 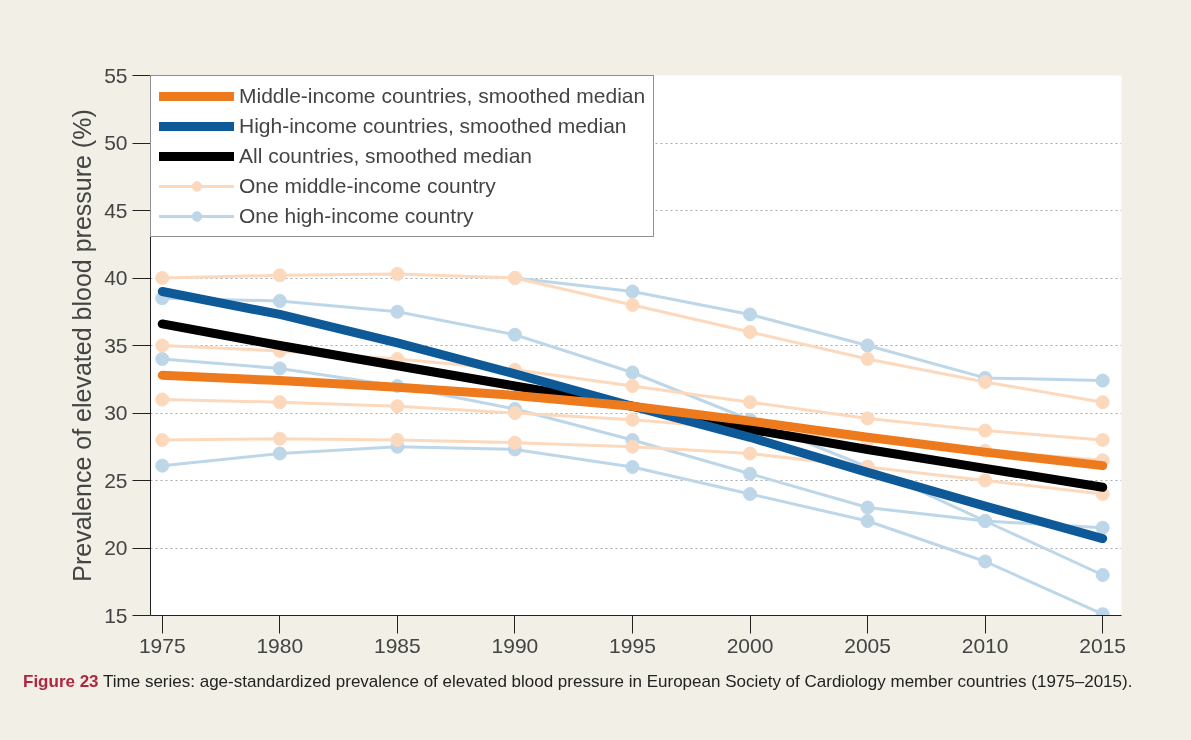 I want to click on x-tick-label: 1990, so click(x=515, y=645).